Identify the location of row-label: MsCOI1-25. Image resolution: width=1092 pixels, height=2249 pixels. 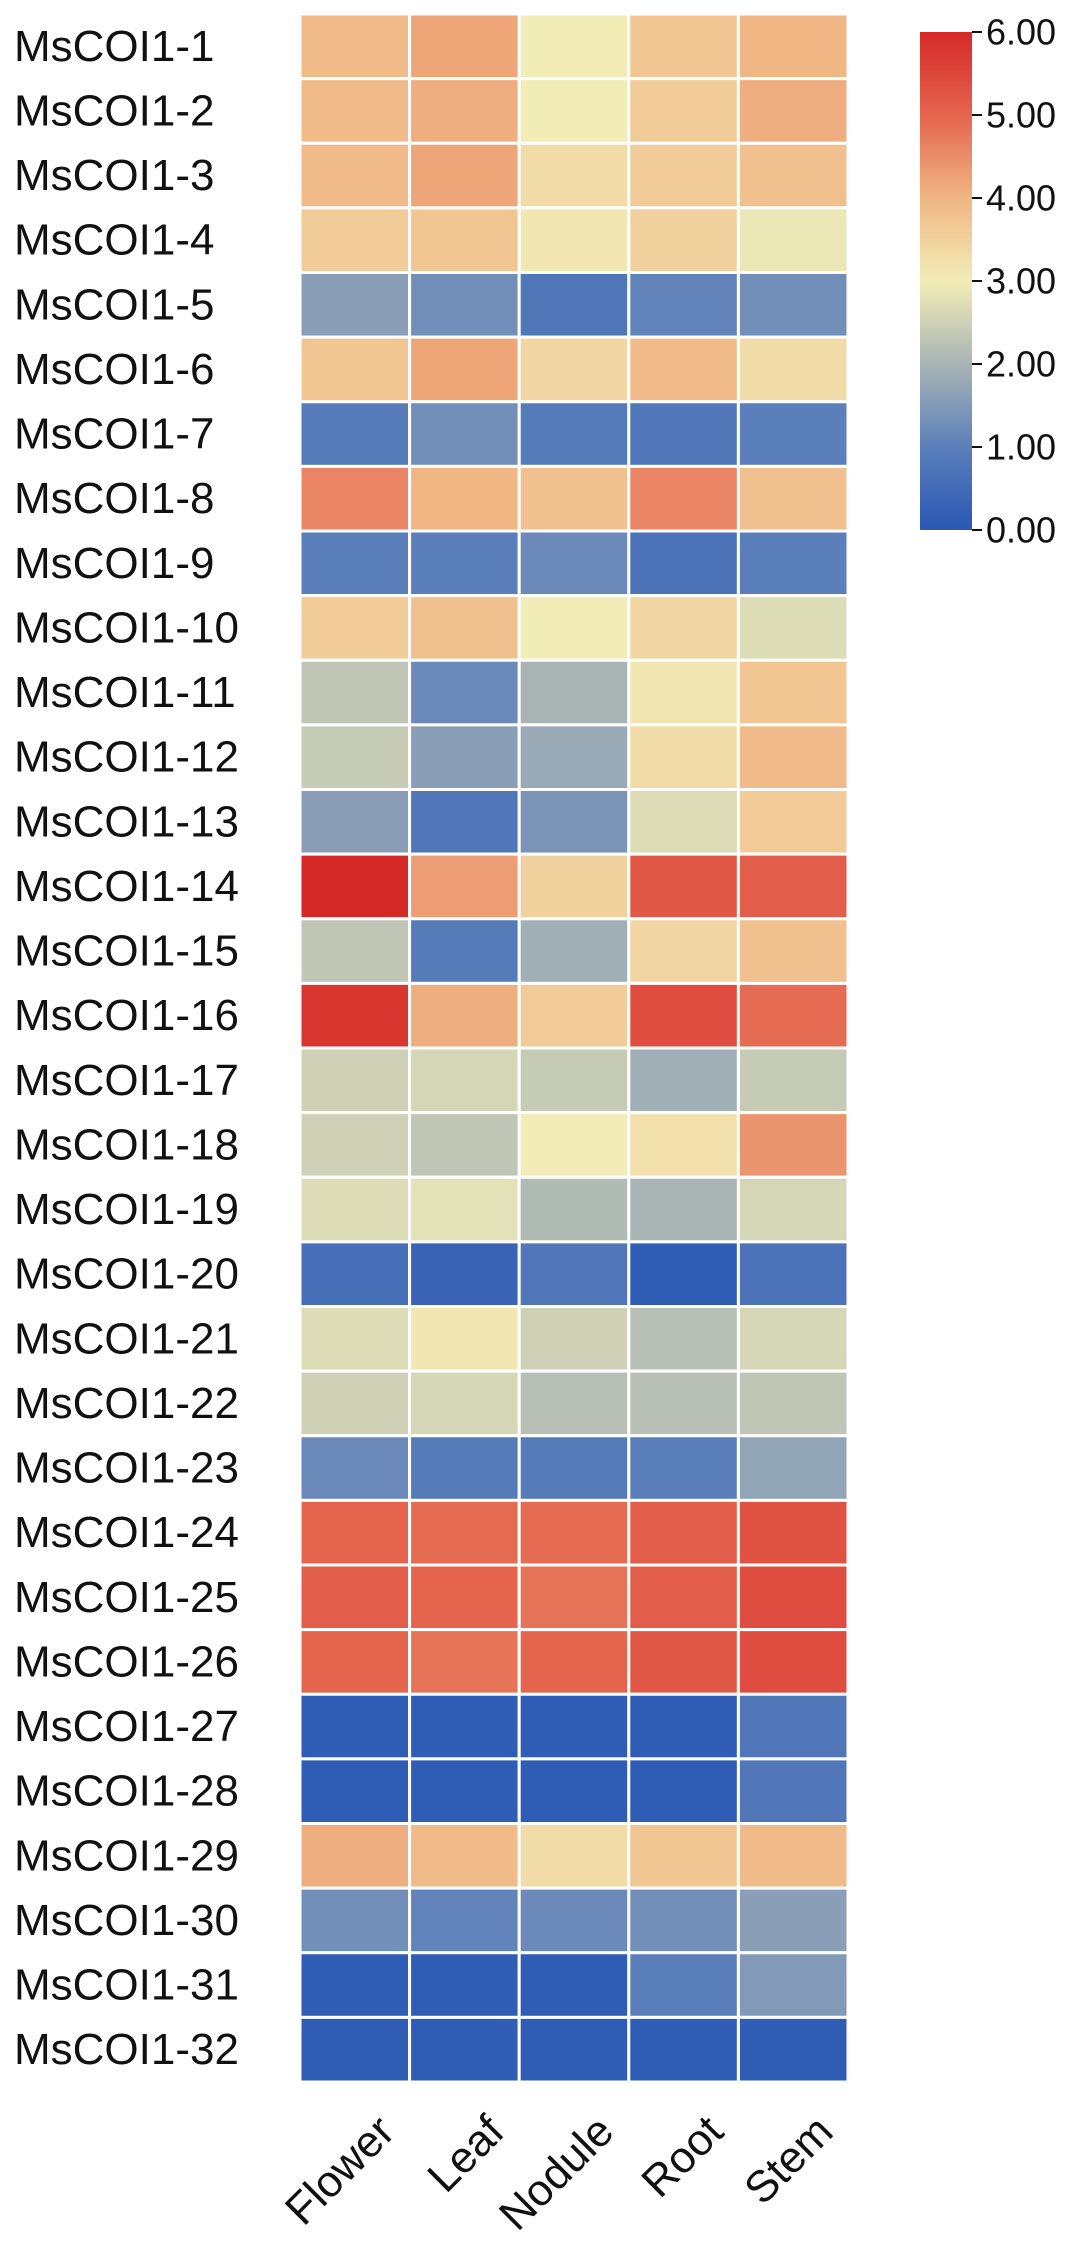
(126, 1597).